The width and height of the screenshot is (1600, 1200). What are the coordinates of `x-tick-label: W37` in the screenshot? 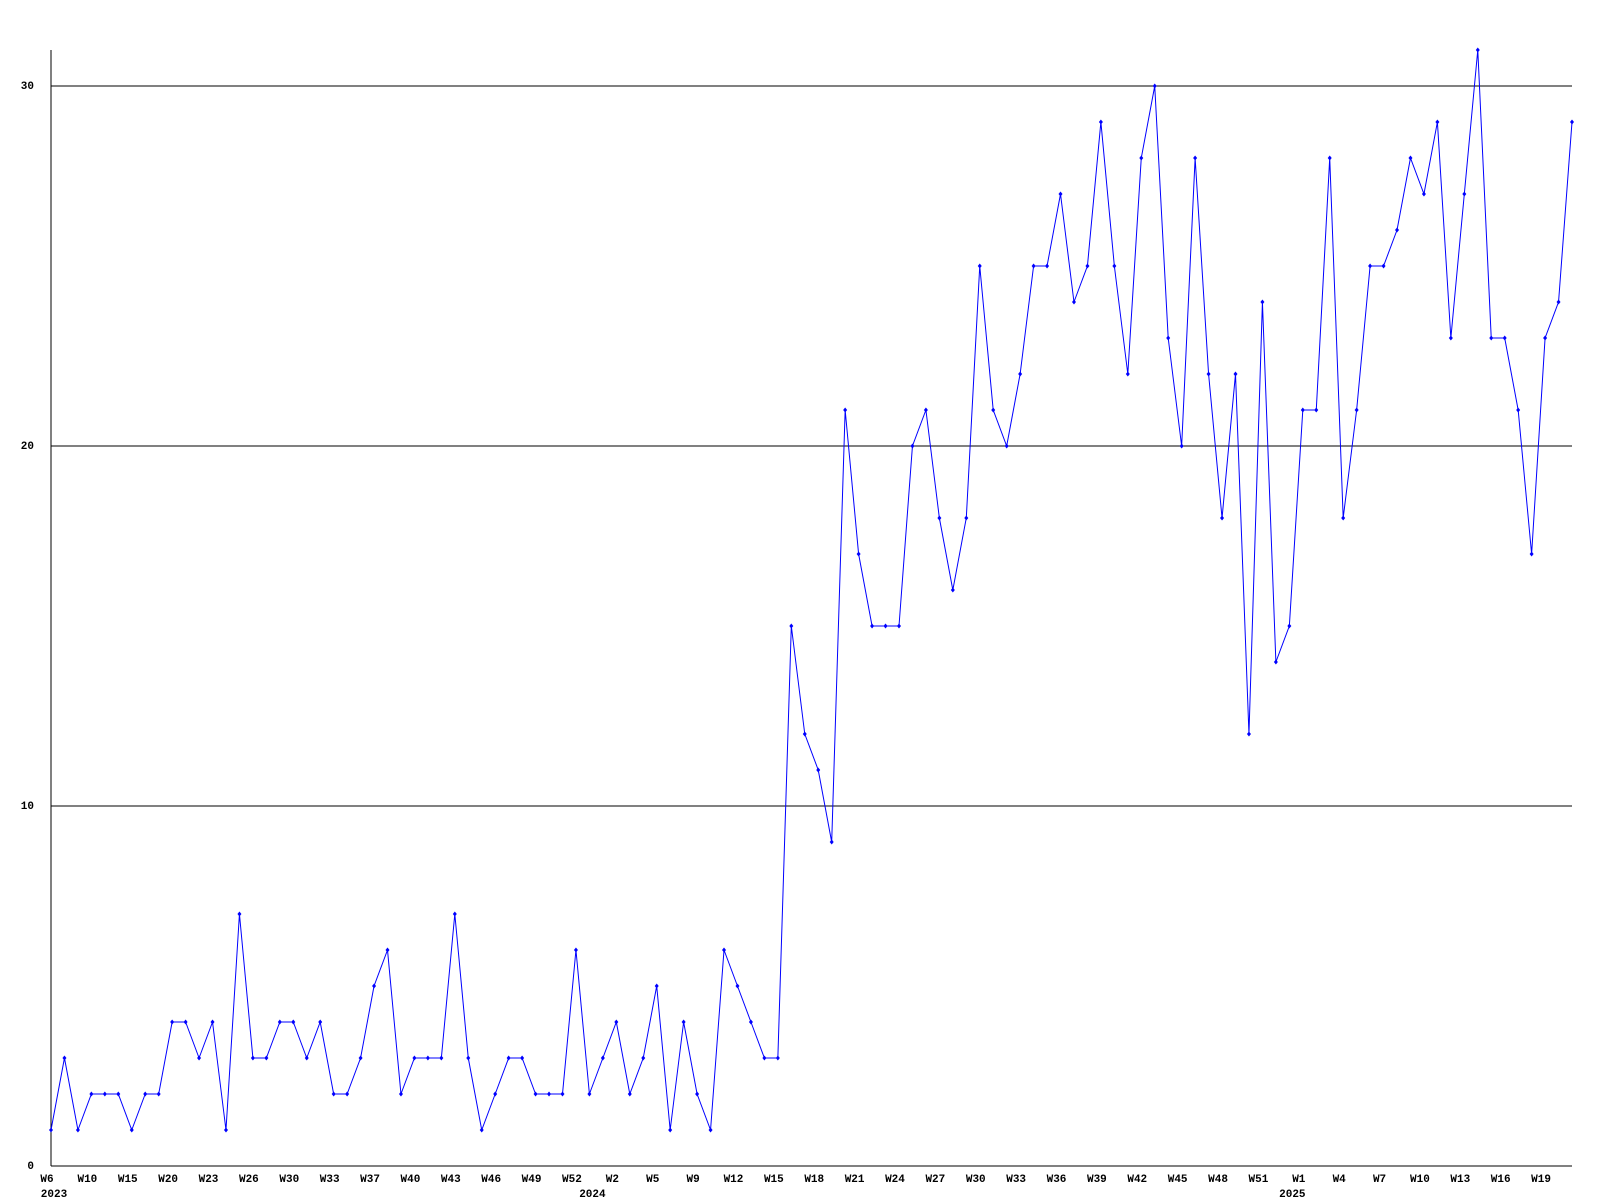 It's located at (370, 1180).